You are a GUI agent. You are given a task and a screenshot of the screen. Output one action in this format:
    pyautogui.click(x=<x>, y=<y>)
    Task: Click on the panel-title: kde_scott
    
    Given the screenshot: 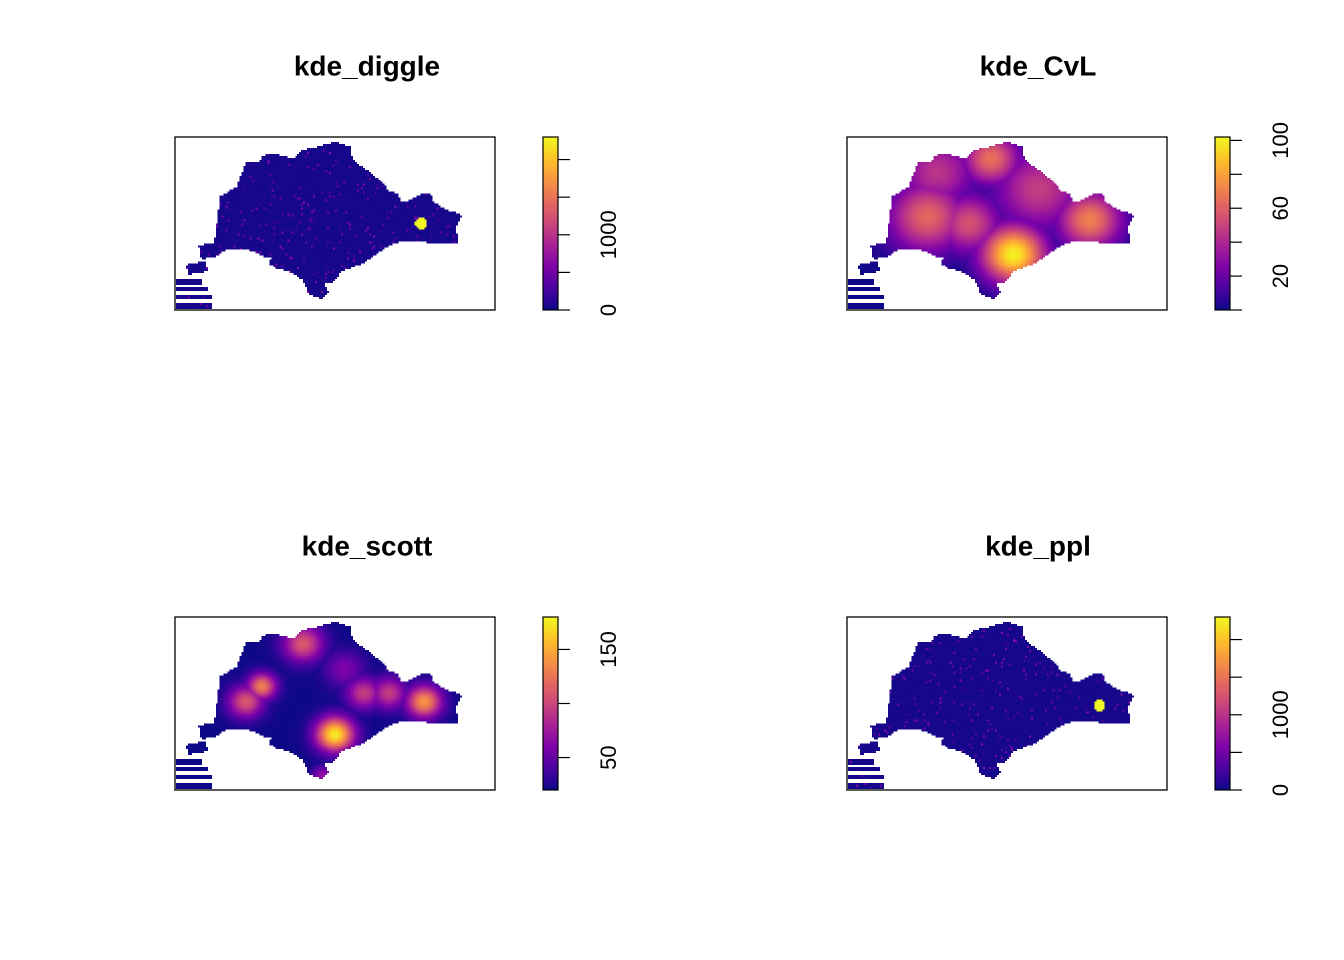 What is the action you would take?
    pyautogui.click(x=367, y=545)
    